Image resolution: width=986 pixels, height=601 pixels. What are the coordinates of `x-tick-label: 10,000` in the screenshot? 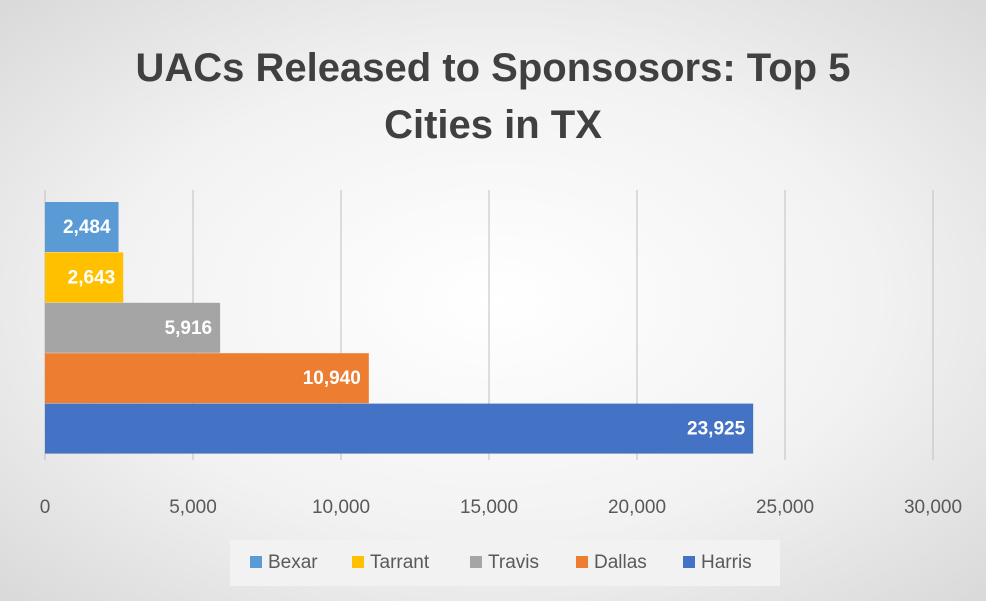 It's located at (341, 507).